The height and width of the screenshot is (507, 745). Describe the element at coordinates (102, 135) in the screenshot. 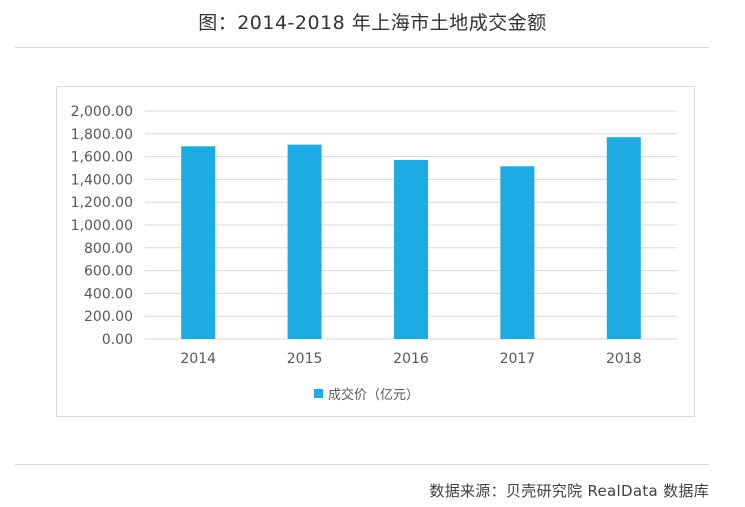

I see `y-tick-label: 1,800.00` at that location.